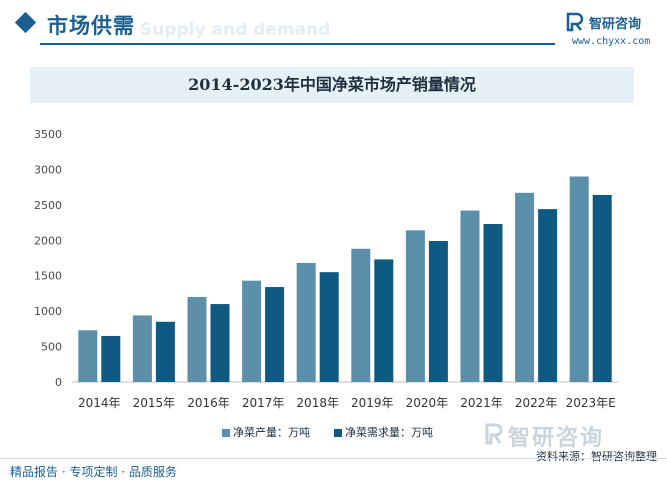  I want to click on chart-title-bar: 2014-2023年中国净菜市场产销量情况, so click(332, 85).